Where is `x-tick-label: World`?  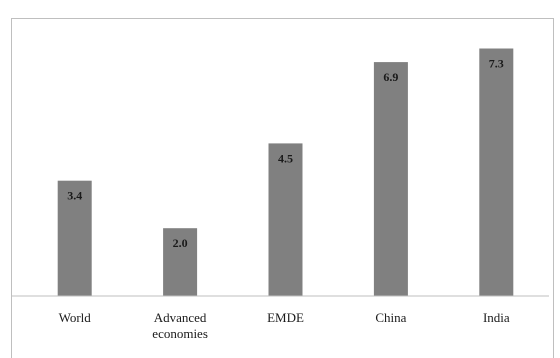 x-tick-label: World is located at coordinates (75, 317).